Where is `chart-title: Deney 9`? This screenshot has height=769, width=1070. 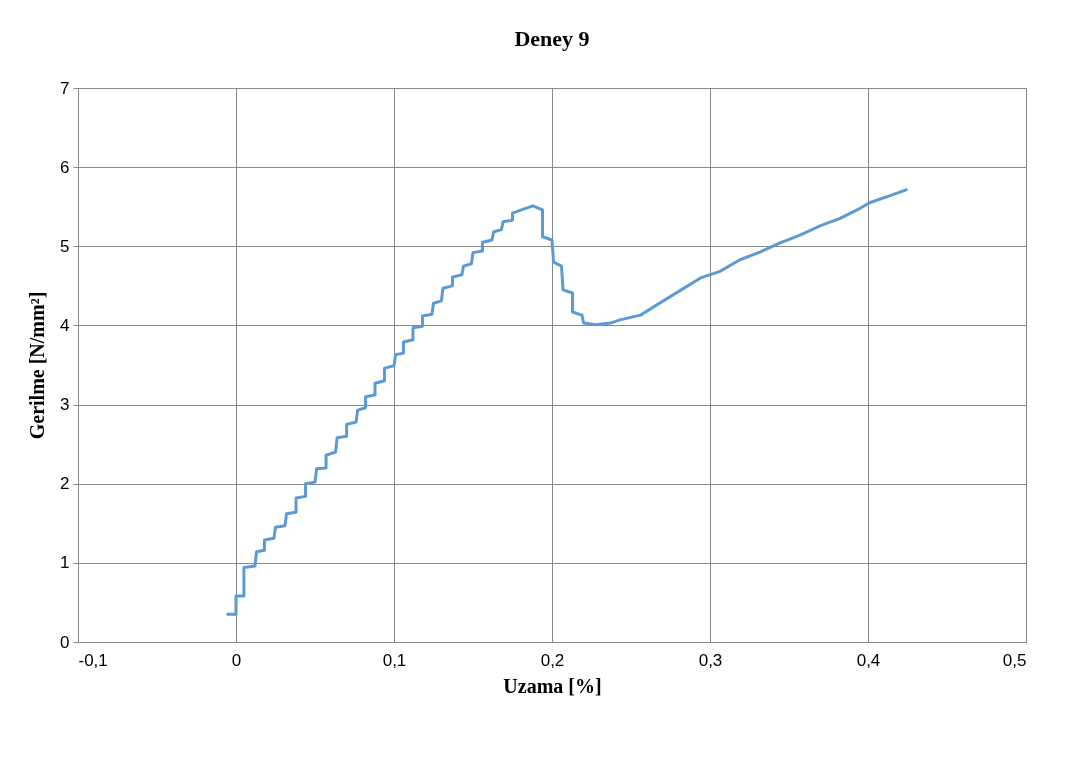
chart-title: Deney 9 is located at coordinates (552, 38).